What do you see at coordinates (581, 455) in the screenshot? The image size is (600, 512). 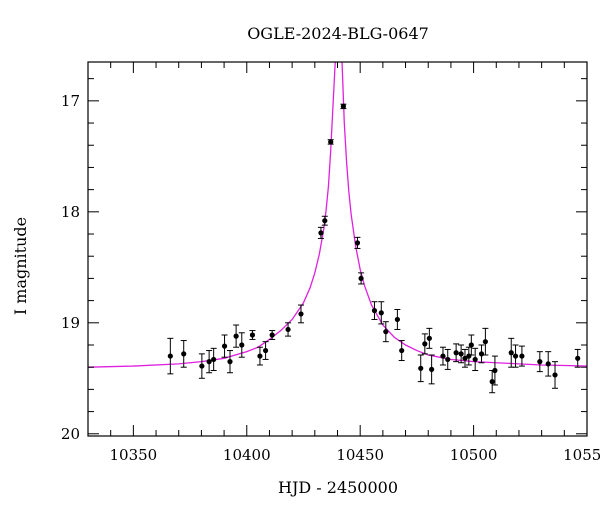 I see `x-tick-label: 10550` at bounding box center [581, 455].